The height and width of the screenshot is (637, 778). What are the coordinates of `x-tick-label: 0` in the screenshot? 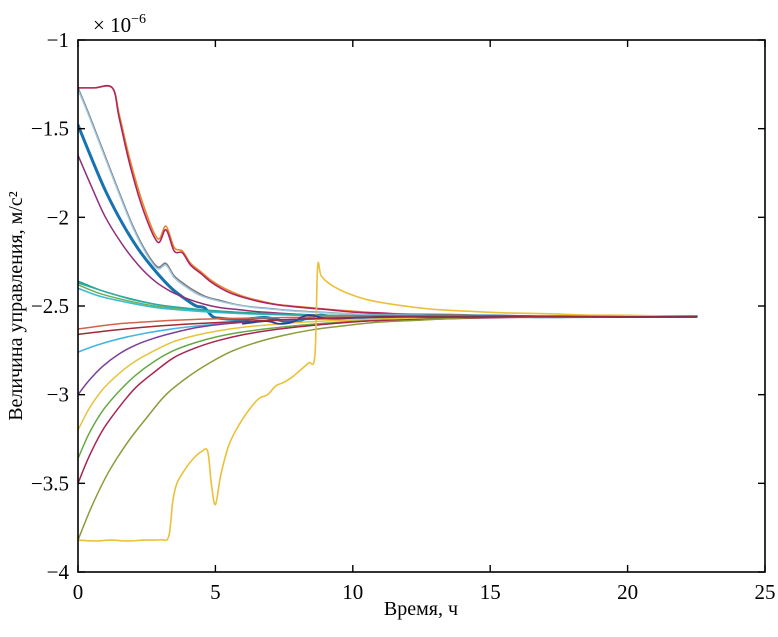 It's located at (78, 592).